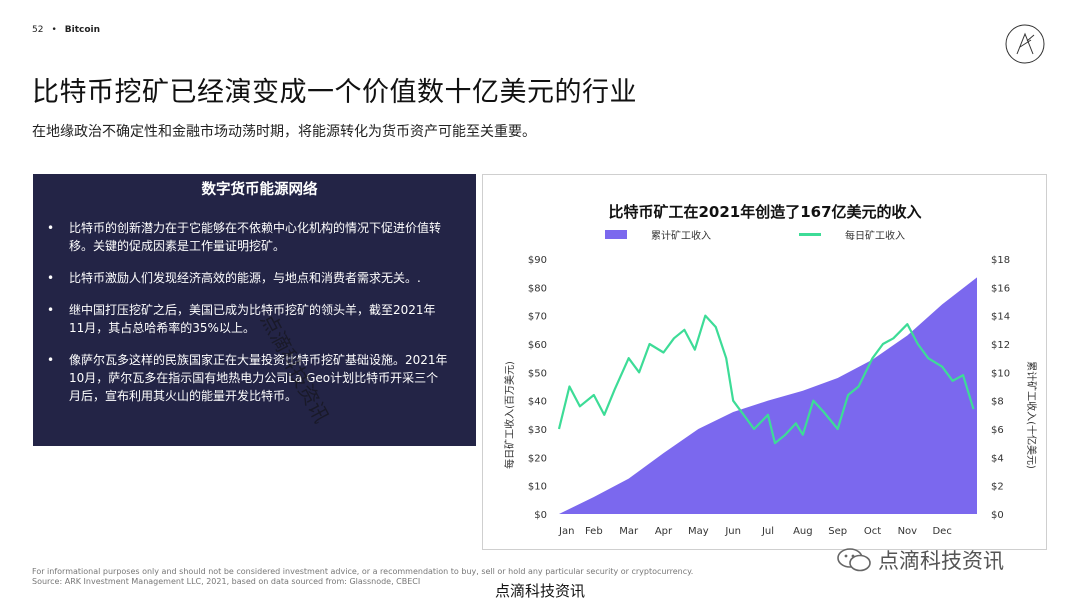 This screenshot has width=1080, height=608. What do you see at coordinates (941, 561) in the screenshot?
I see `watermark-text: 点滴科技资讯` at bounding box center [941, 561].